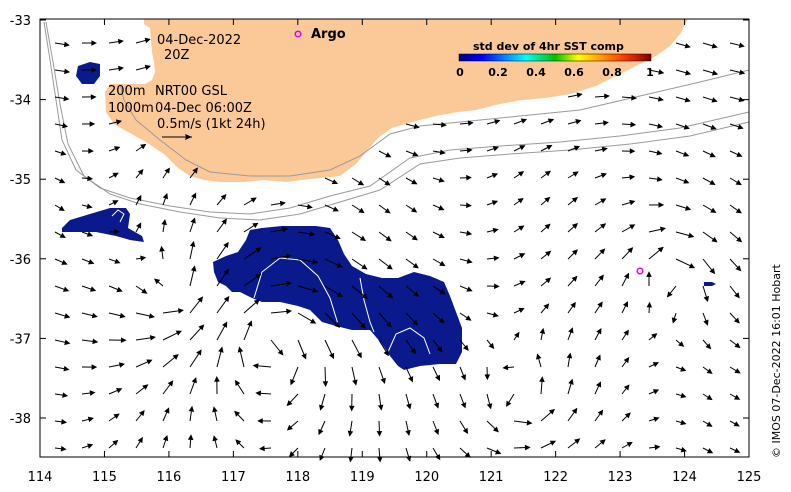  Describe the element at coordinates (548, 46) in the screenshot. I see `colorbar-title: std dev of 4hr SST comp` at that location.